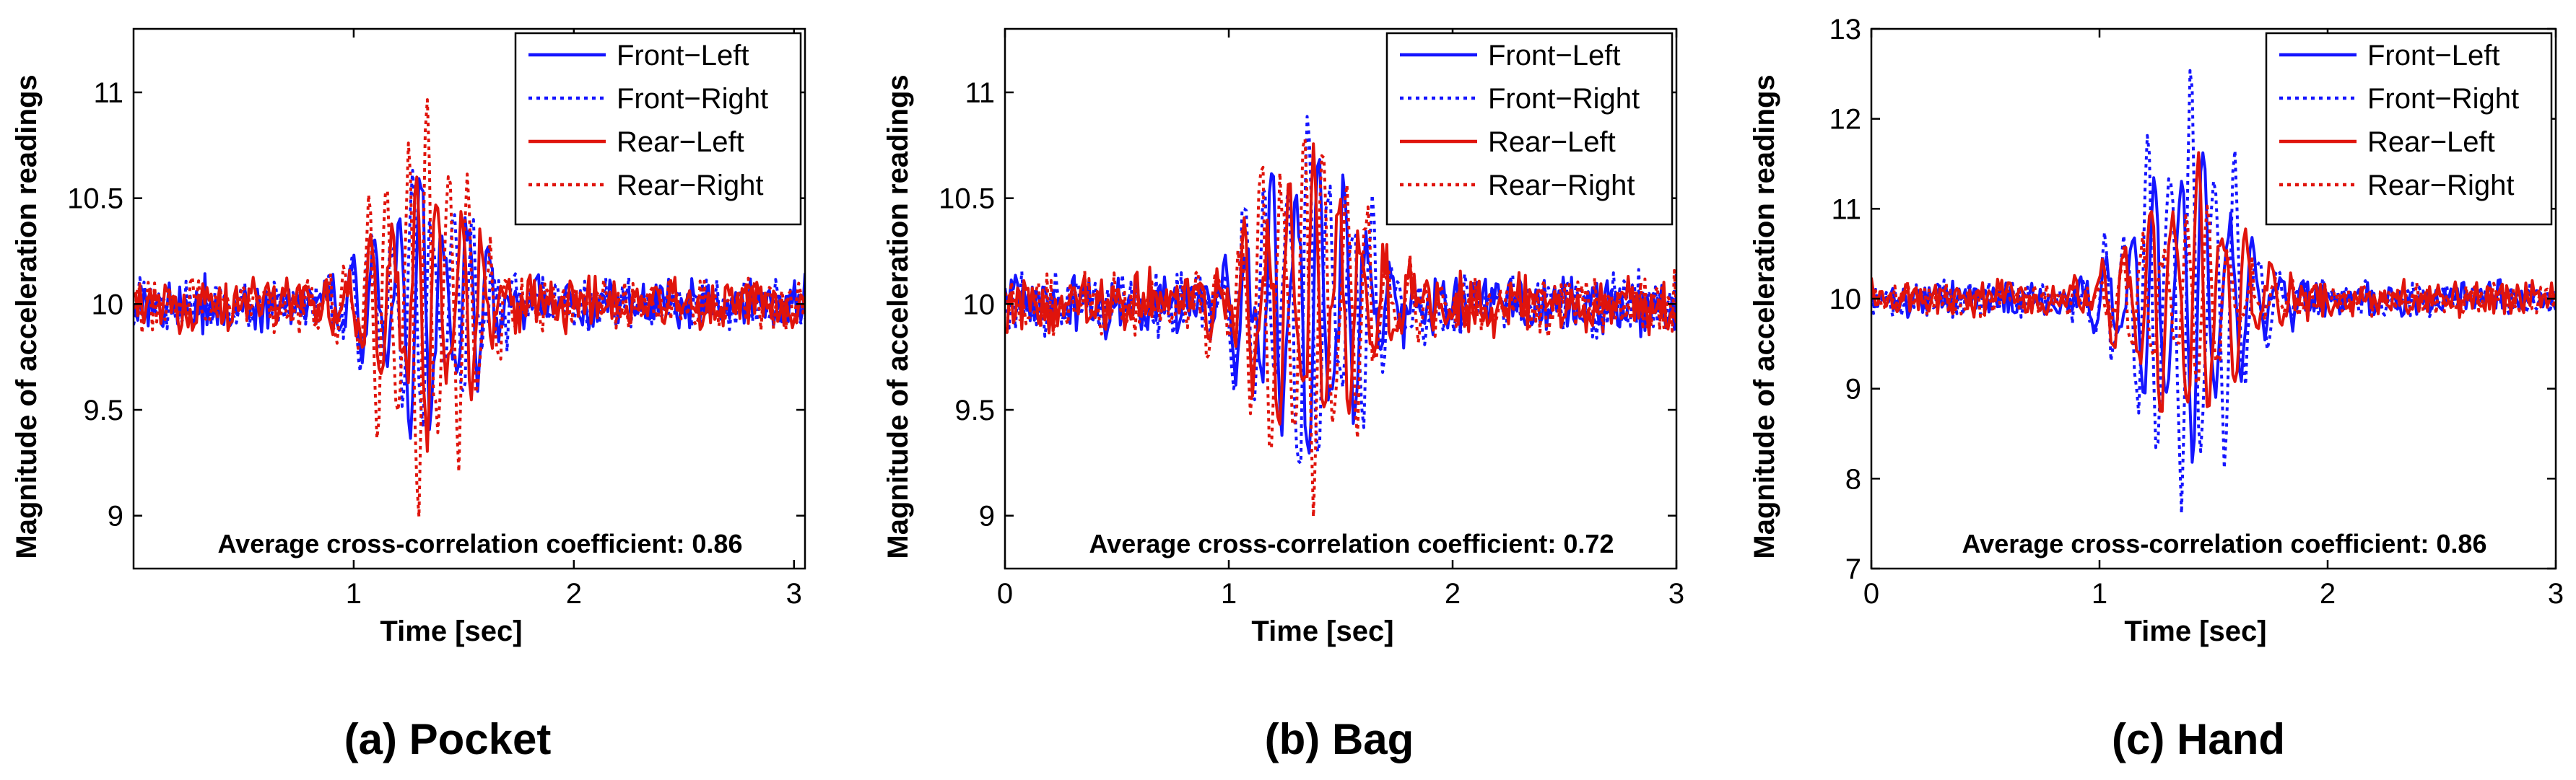  Describe the element at coordinates (1339, 739) in the screenshot. I see `panel-caption: (b) Bag` at that location.